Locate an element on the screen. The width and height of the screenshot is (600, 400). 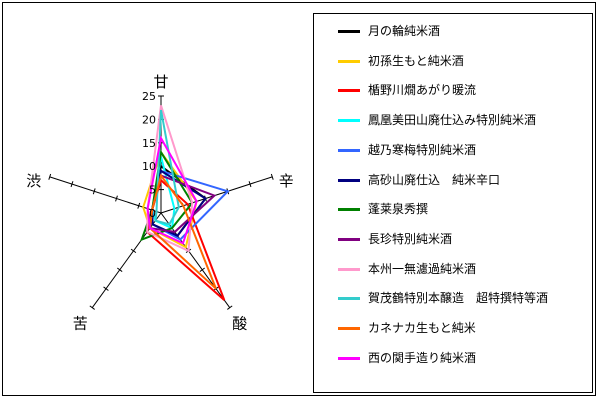
legend-item: 初孫生もと純米酒 is located at coordinates (453, 61).